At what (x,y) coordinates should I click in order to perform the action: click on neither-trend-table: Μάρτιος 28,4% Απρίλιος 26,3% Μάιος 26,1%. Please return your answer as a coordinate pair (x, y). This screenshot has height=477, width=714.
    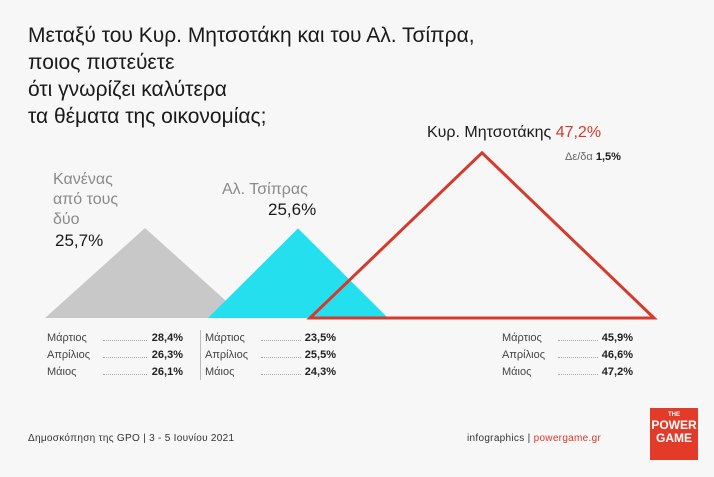
    Looking at the image, I should click on (115, 355).